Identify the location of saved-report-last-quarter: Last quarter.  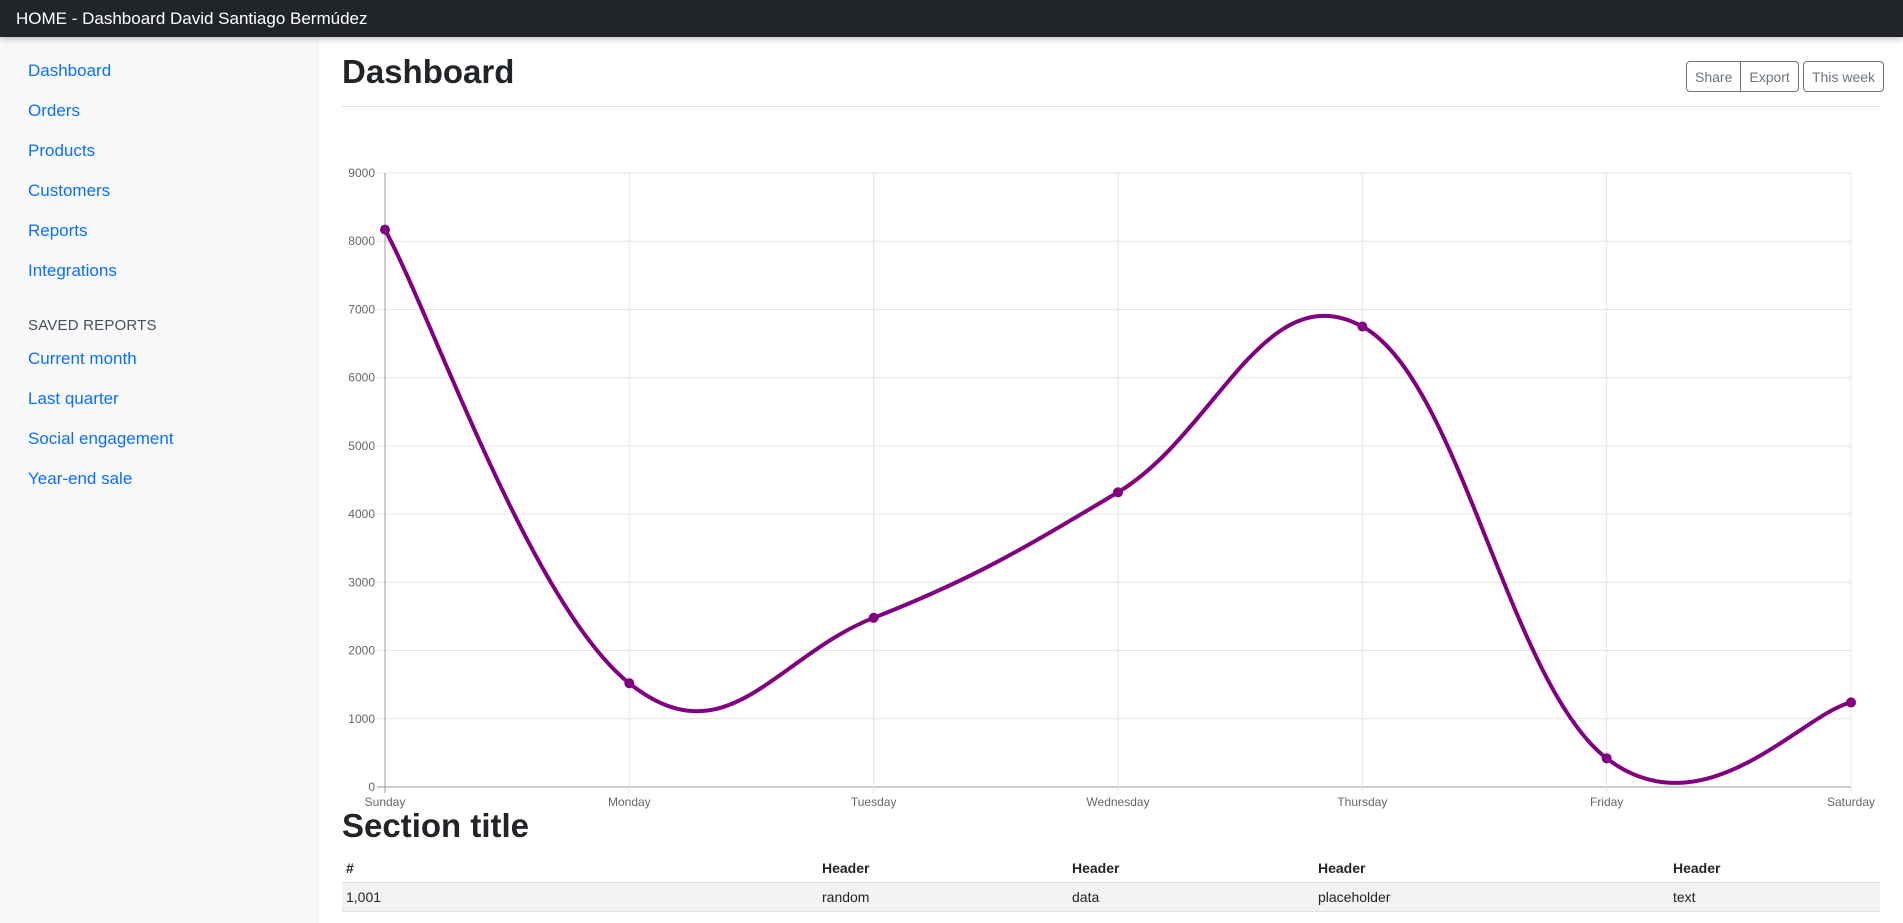
(73, 398).